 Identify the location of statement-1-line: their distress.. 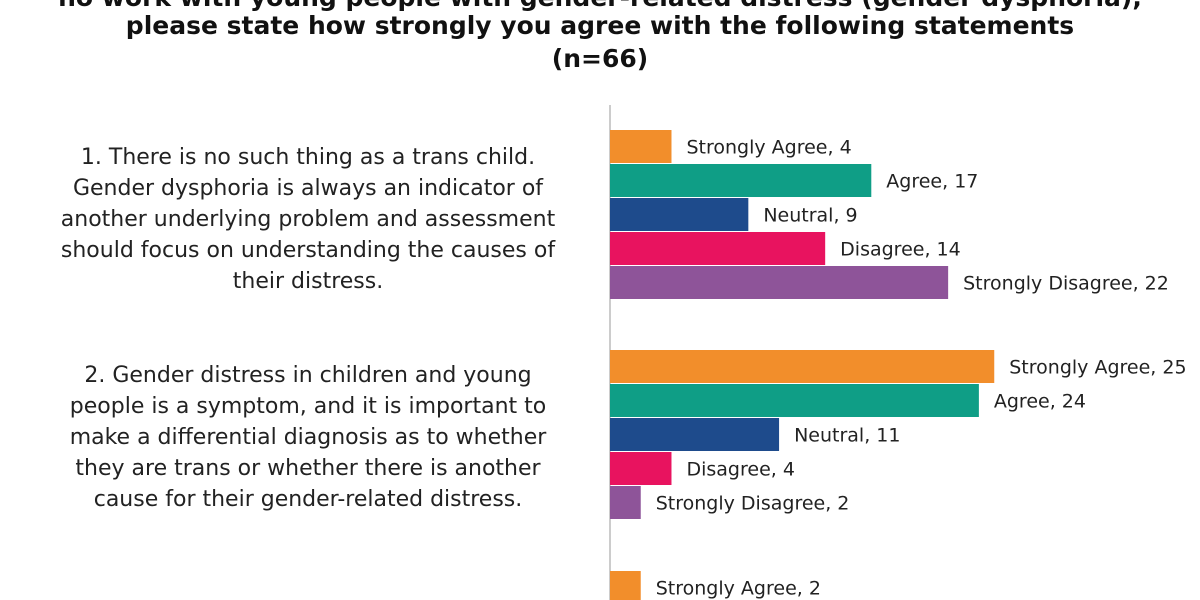
(308, 281).